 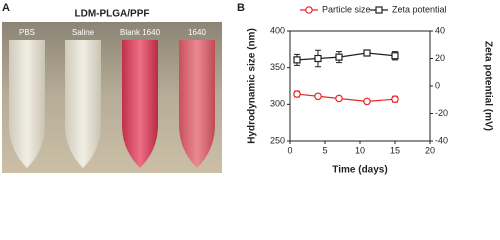 I want to click on panel-label: B, so click(x=241, y=8).